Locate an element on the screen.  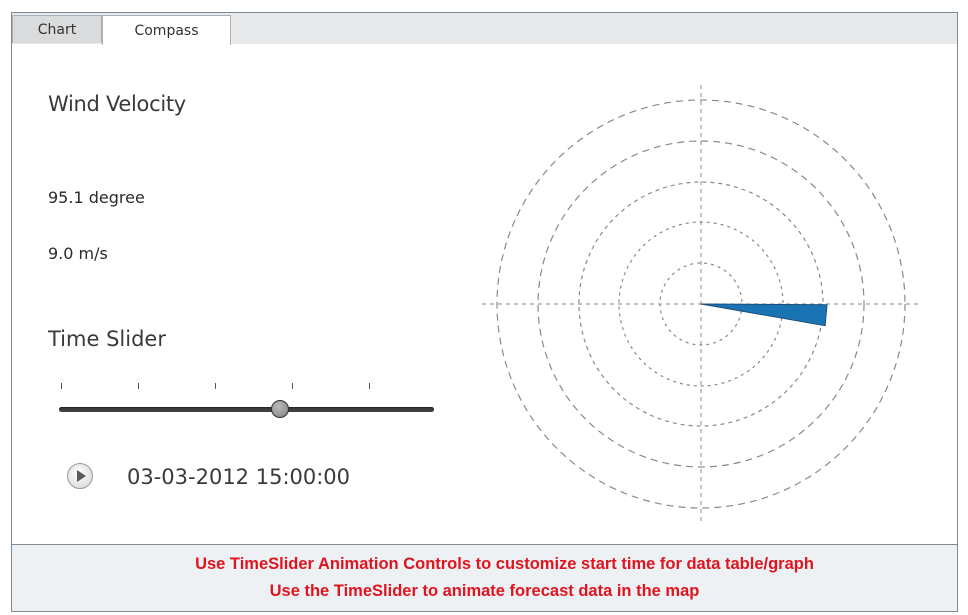
tab-chart: Chart is located at coordinates (57, 29).